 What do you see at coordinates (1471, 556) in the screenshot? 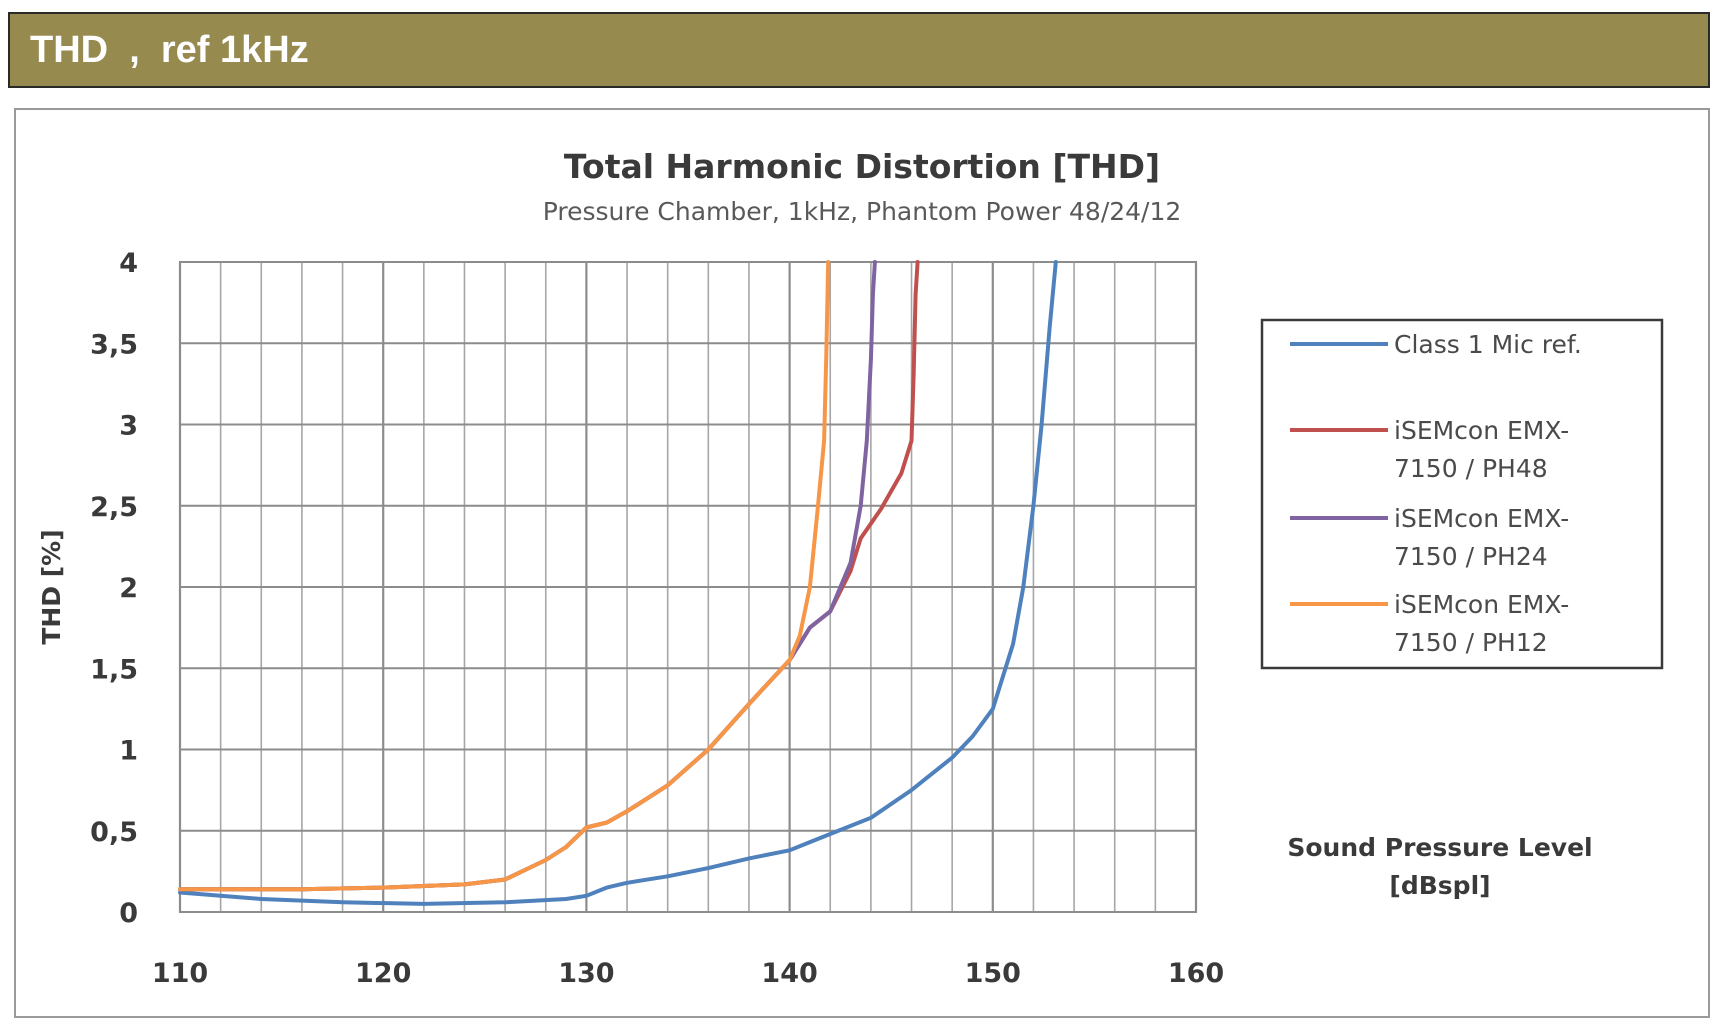
I see `legend-label: 7150 / PH24` at bounding box center [1471, 556].